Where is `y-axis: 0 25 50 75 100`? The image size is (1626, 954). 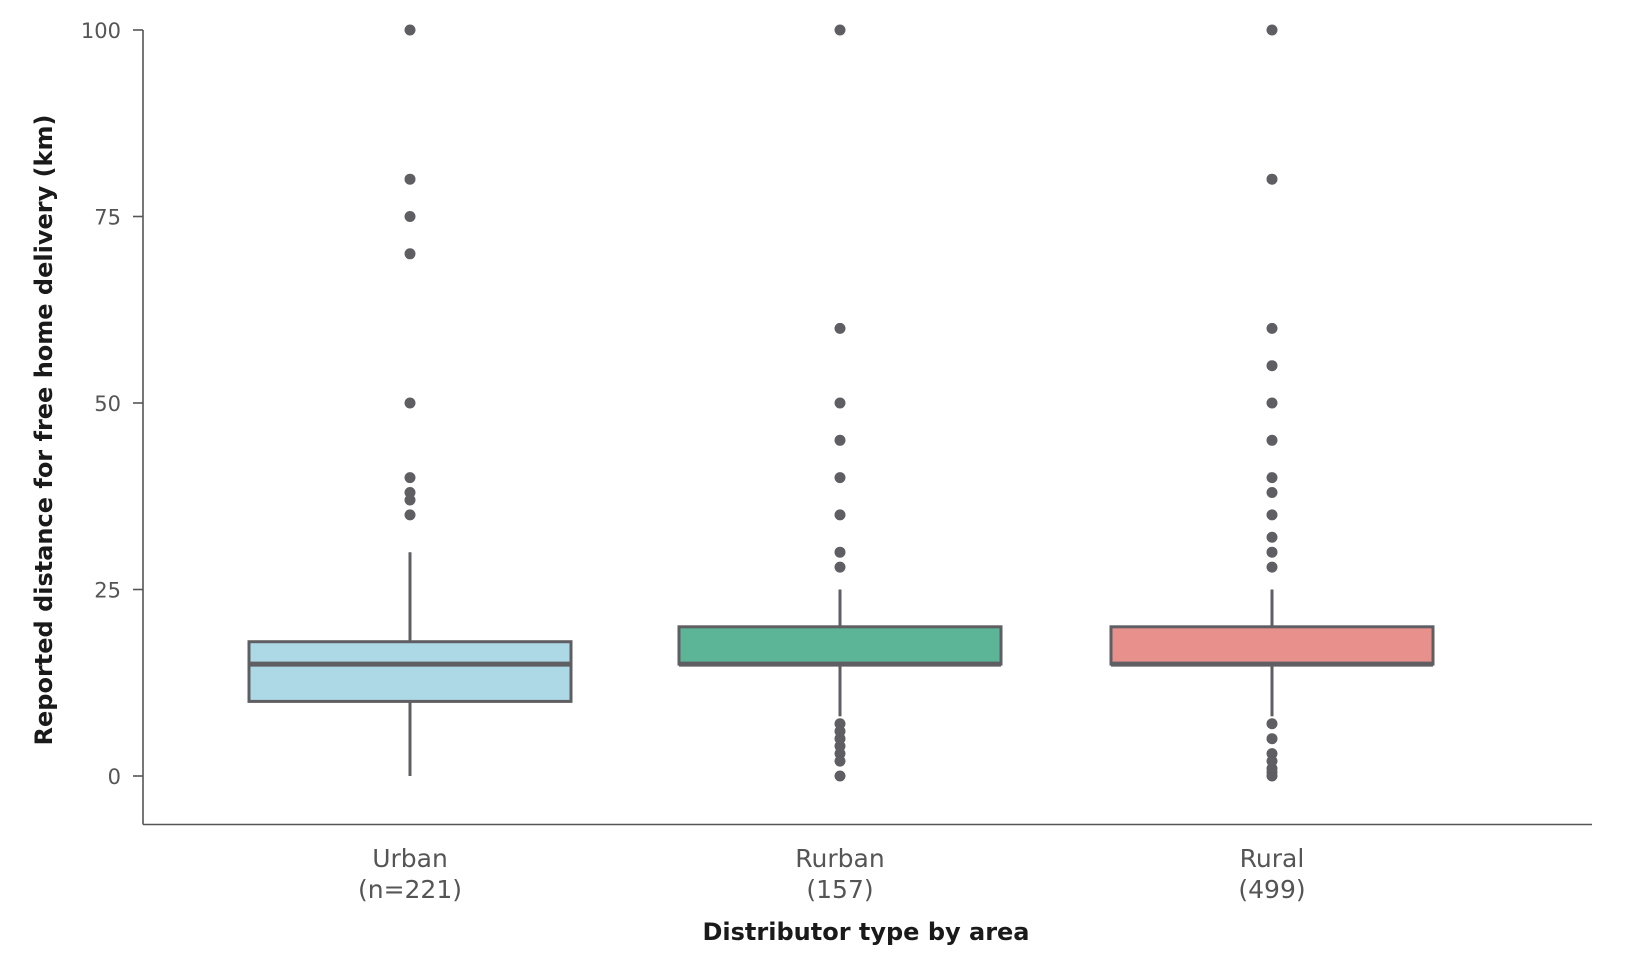 y-axis: 0 25 50 75 100 is located at coordinates (112, 422).